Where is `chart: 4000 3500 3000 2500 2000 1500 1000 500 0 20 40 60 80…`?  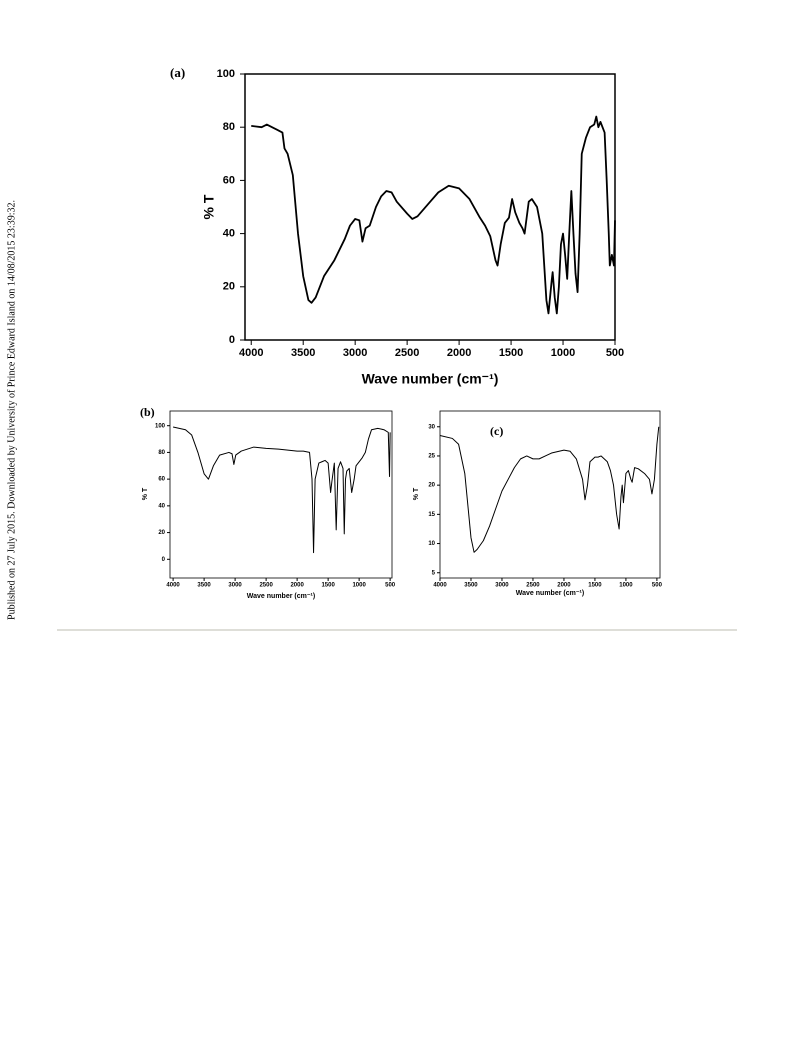
chart: 4000 3500 3000 2500 2000 1500 1000 500 0 20 40 60 80… is located at coordinates (268, 502).